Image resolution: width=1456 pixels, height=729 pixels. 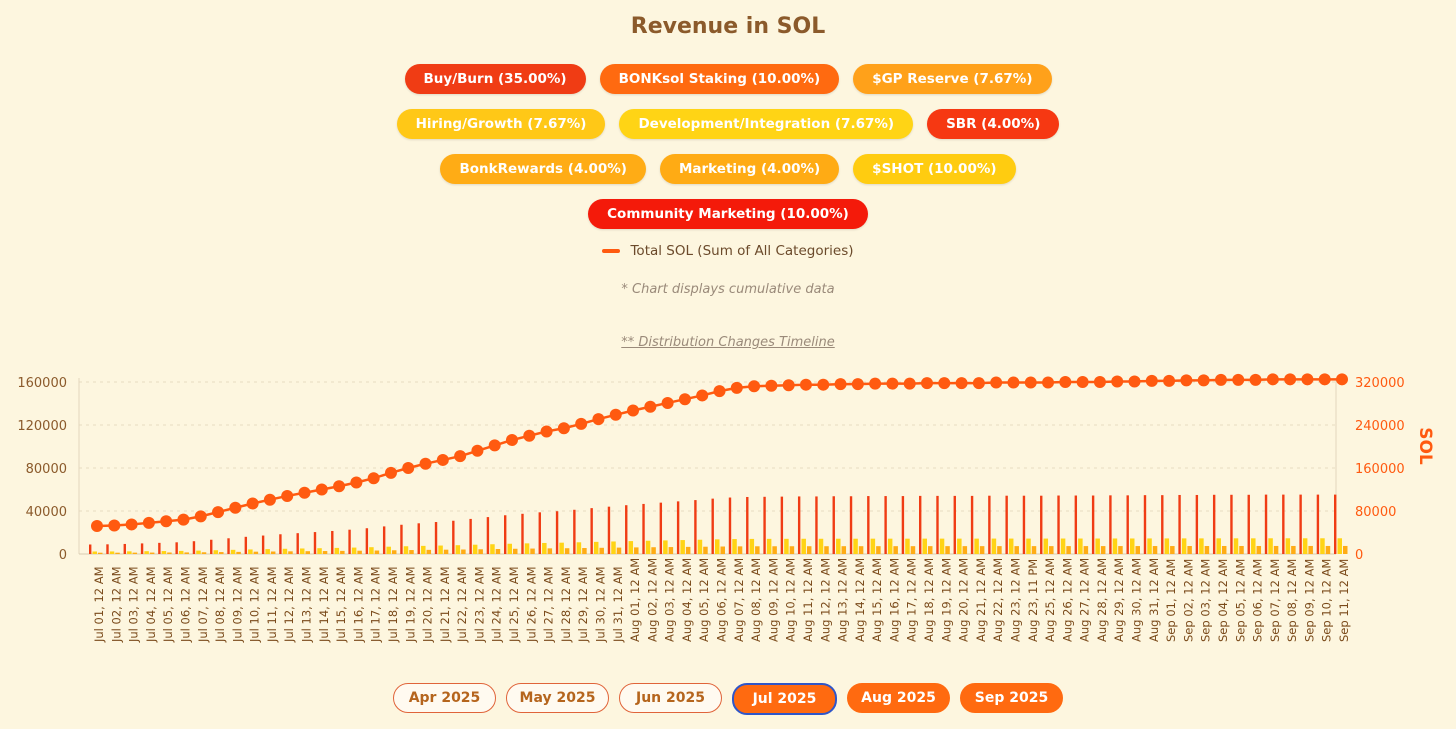 I want to click on legend-pill-marketing: Marketing (4.00%), so click(x=749, y=169).